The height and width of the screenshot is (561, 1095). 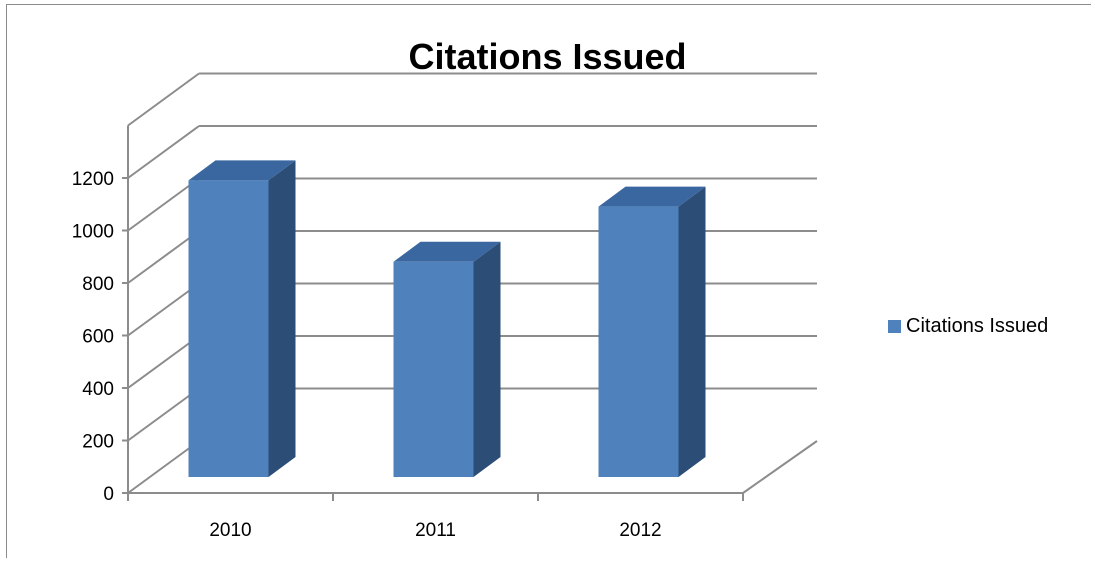 I want to click on legend-swatch, so click(x=894, y=326).